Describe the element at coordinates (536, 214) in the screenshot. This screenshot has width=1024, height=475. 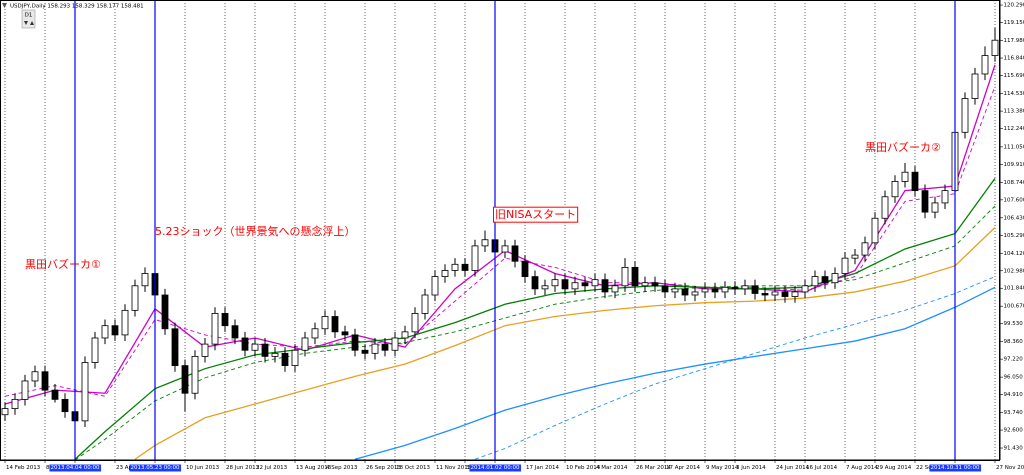
I see `annotation-box` at that location.